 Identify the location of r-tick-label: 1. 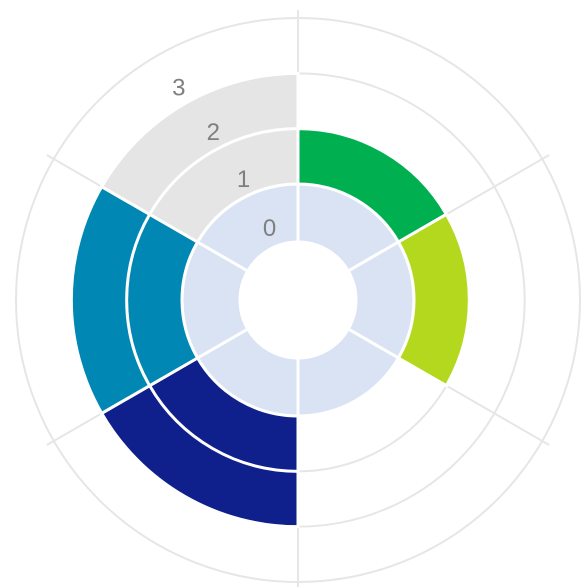
(243, 179).